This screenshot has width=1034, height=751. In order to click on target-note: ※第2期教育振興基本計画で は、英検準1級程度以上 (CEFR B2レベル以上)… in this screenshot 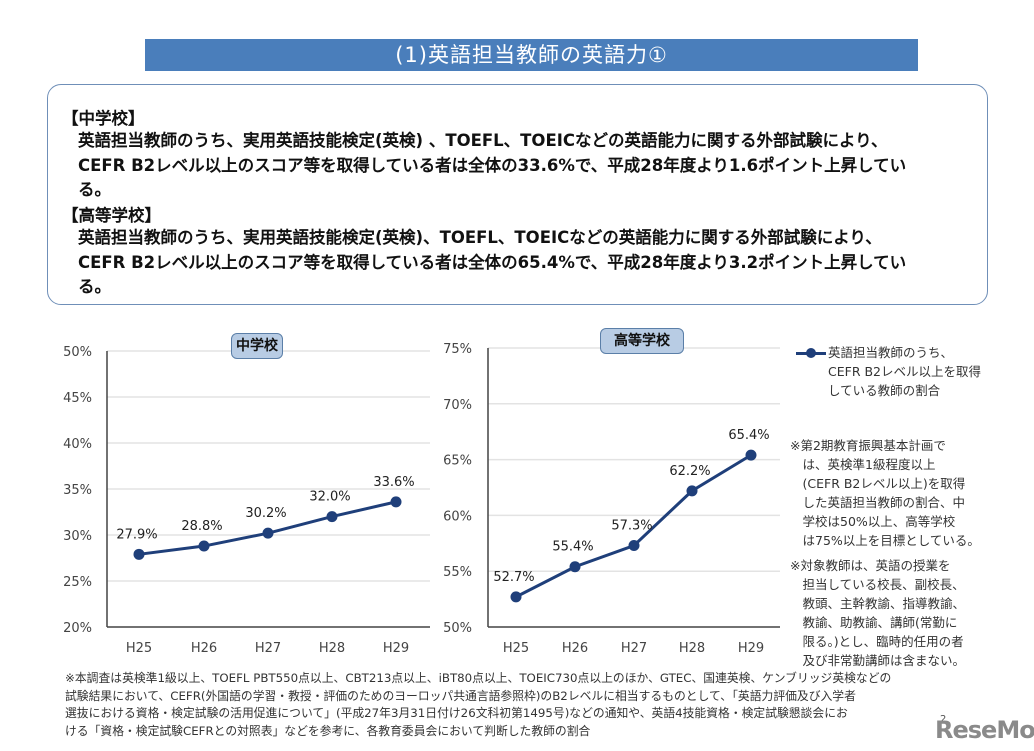, I will do `click(897, 493)`.